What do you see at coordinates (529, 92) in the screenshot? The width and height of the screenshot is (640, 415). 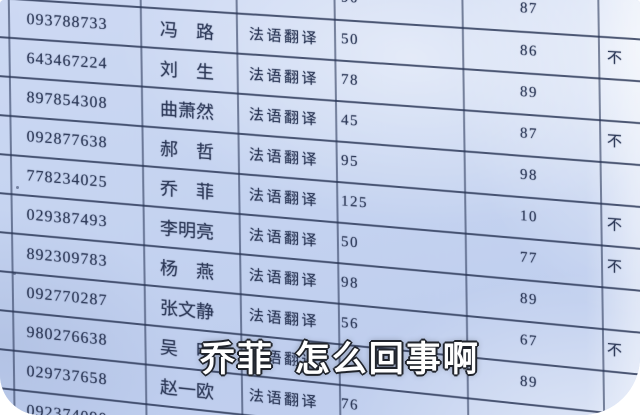 I see `cell-score2: 89` at bounding box center [529, 92].